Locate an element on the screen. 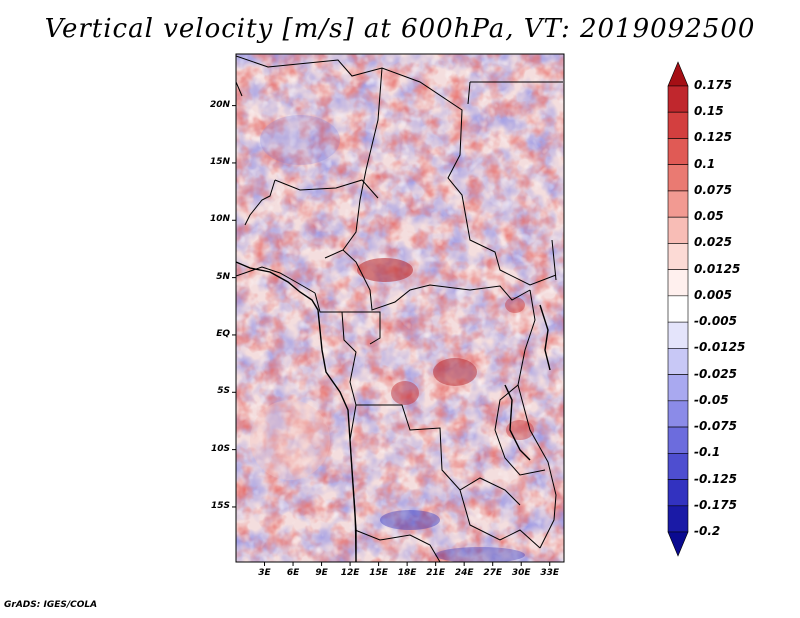 The height and width of the screenshot is (618, 800). lon-label: 15E is located at coordinates (378, 573).